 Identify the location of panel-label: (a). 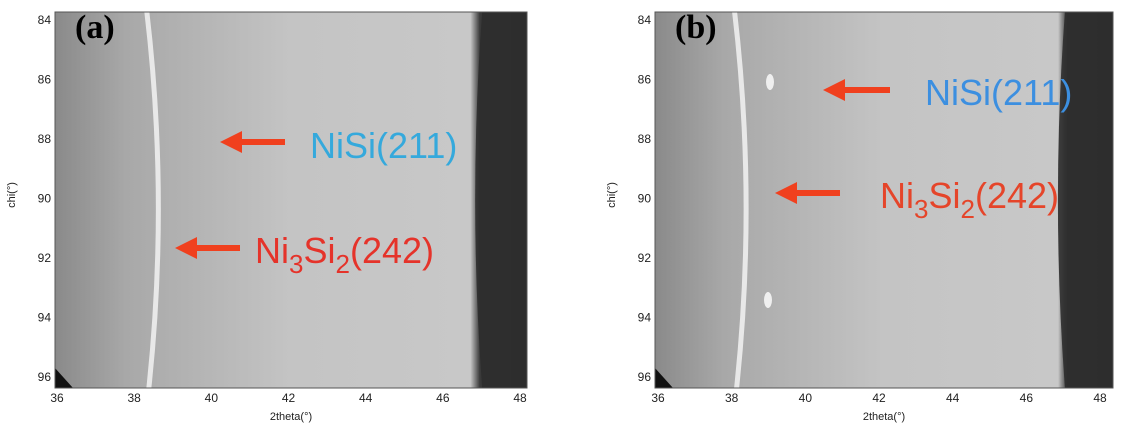
(95, 27).